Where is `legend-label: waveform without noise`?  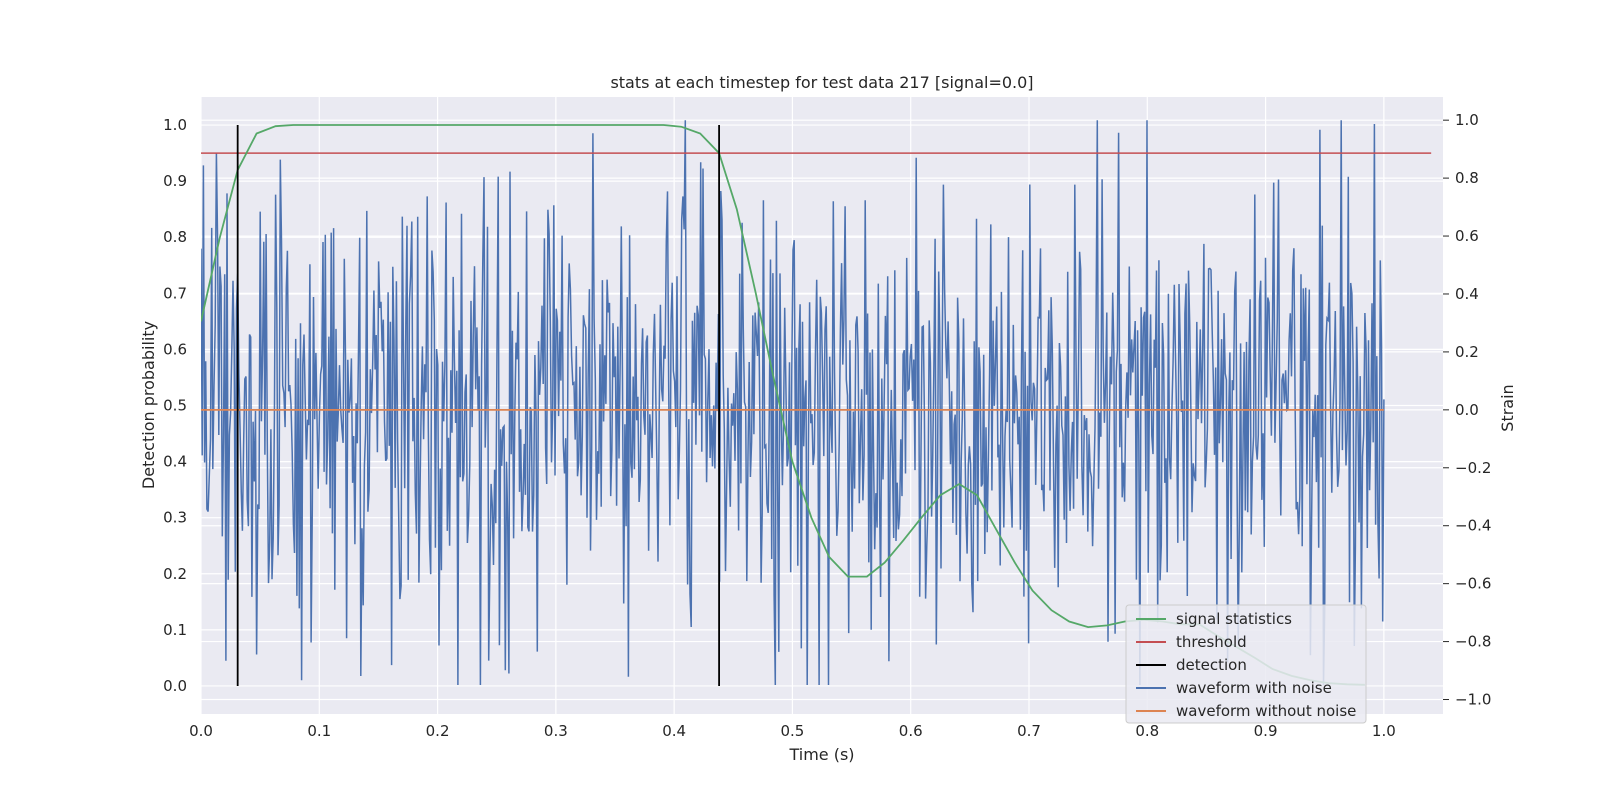 legend-label: waveform without noise is located at coordinates (1266, 711).